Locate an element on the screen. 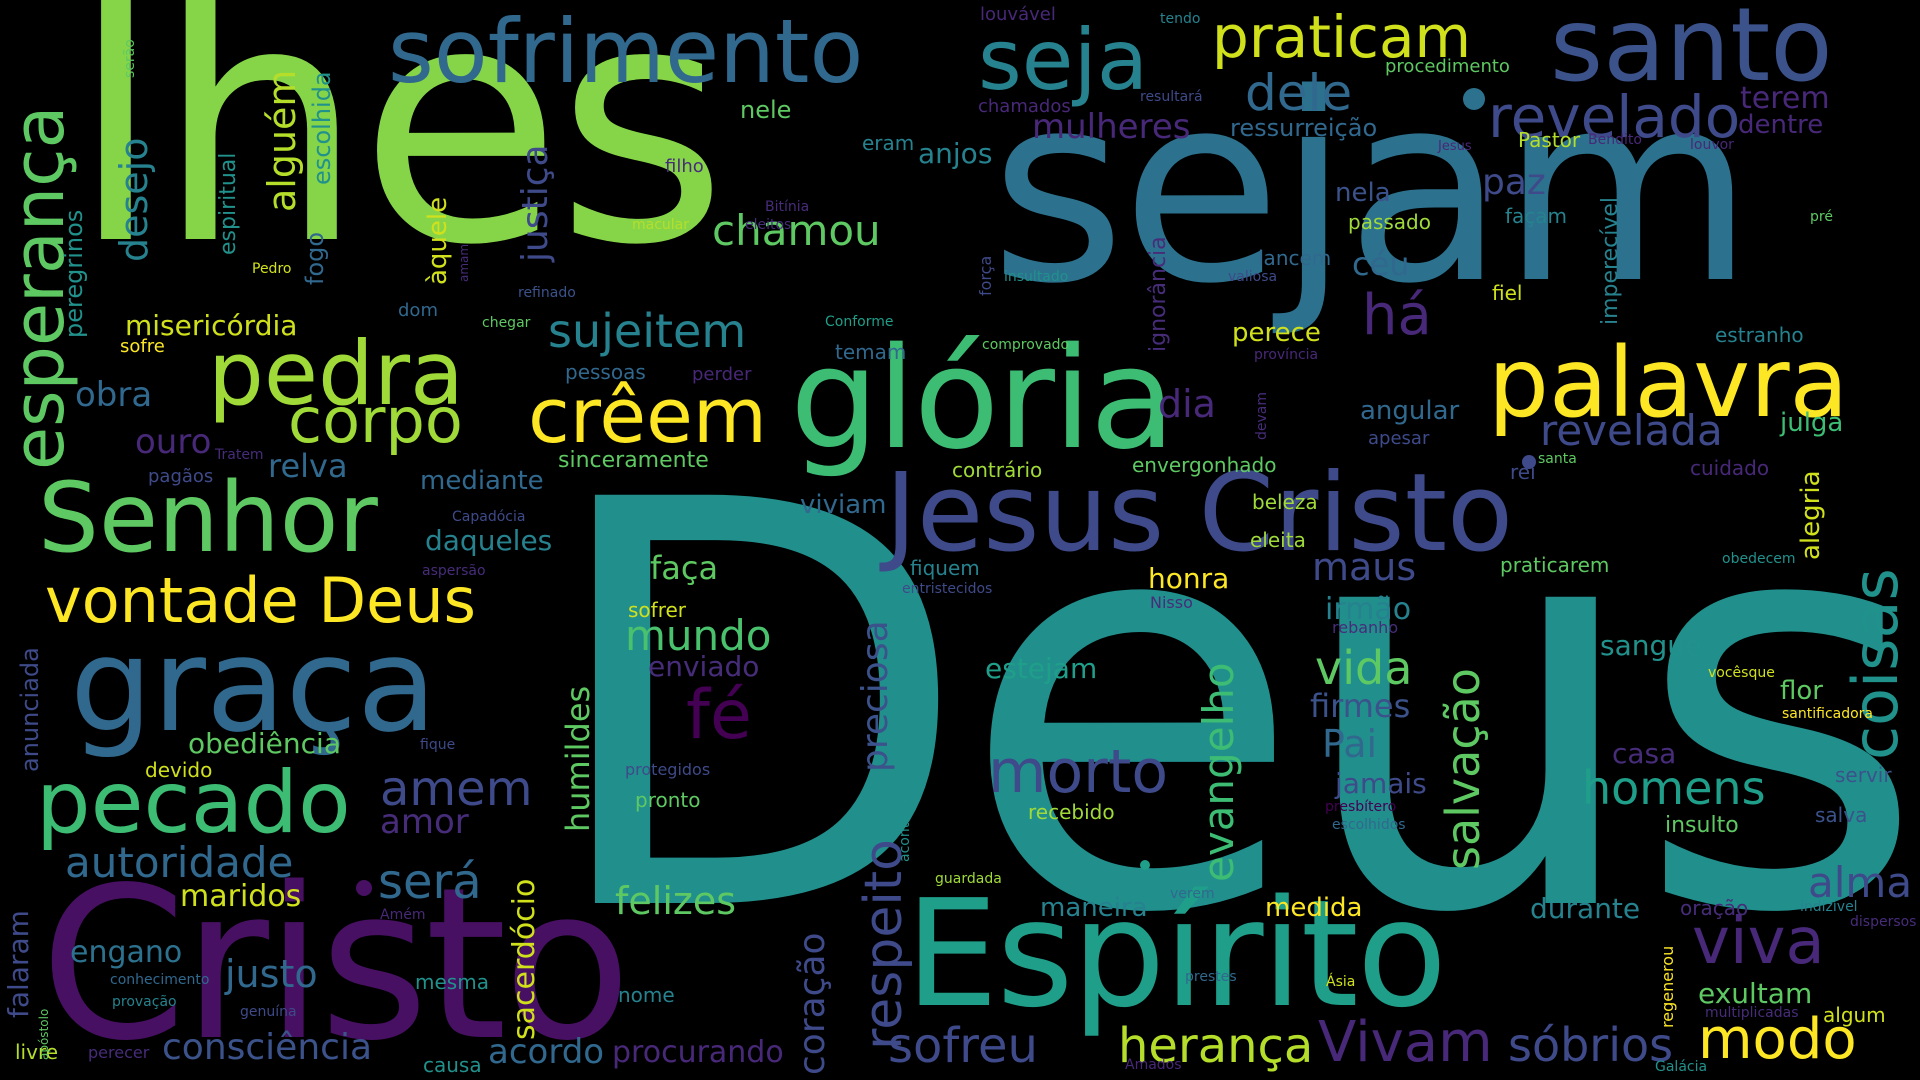 This screenshot has width=1920, height=1080. word-alguem: alguém is located at coordinates (282, 140).